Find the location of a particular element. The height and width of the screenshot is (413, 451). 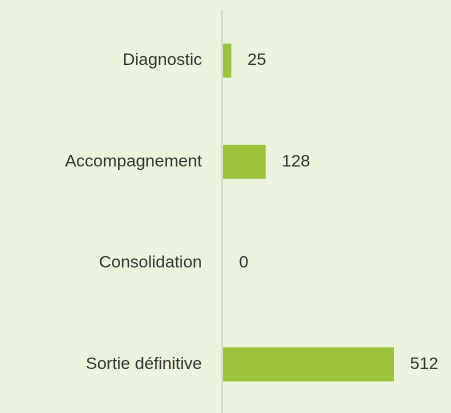

value-label: 25 is located at coordinates (256, 59).